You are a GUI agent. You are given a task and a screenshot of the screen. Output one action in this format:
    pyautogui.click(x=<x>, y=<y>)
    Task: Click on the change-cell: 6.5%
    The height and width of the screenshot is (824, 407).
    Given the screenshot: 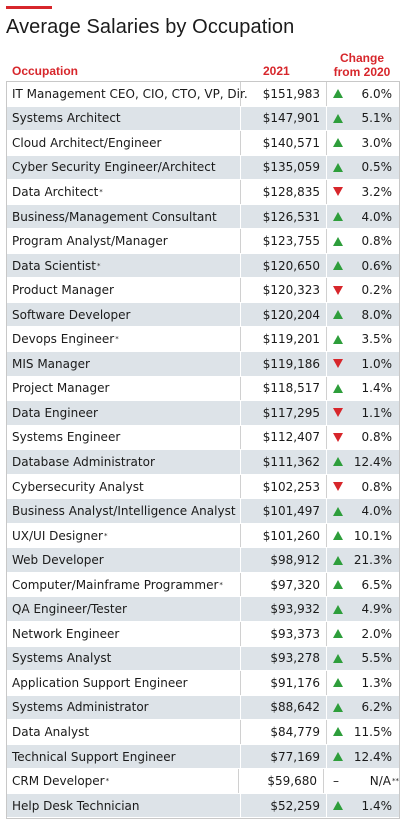 What is the action you would take?
    pyautogui.click(x=363, y=585)
    